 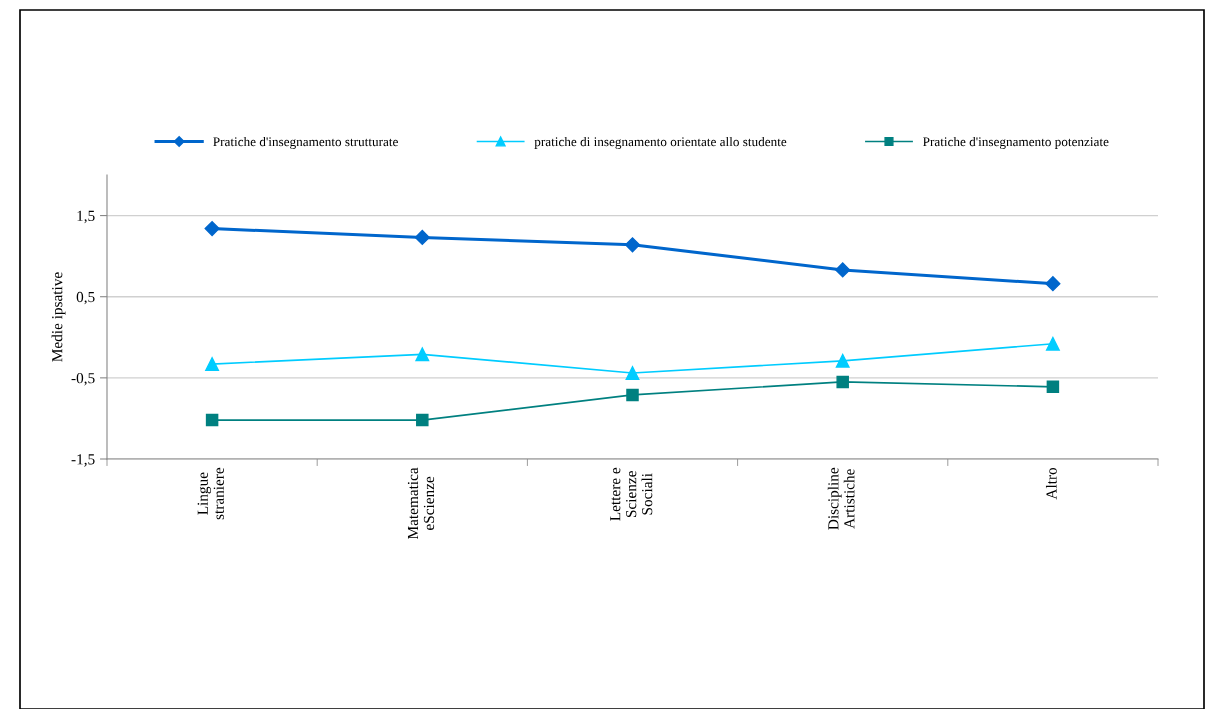 I want to click on x-tick-label: Lettere e Scienze Sociali, so click(x=631, y=494).